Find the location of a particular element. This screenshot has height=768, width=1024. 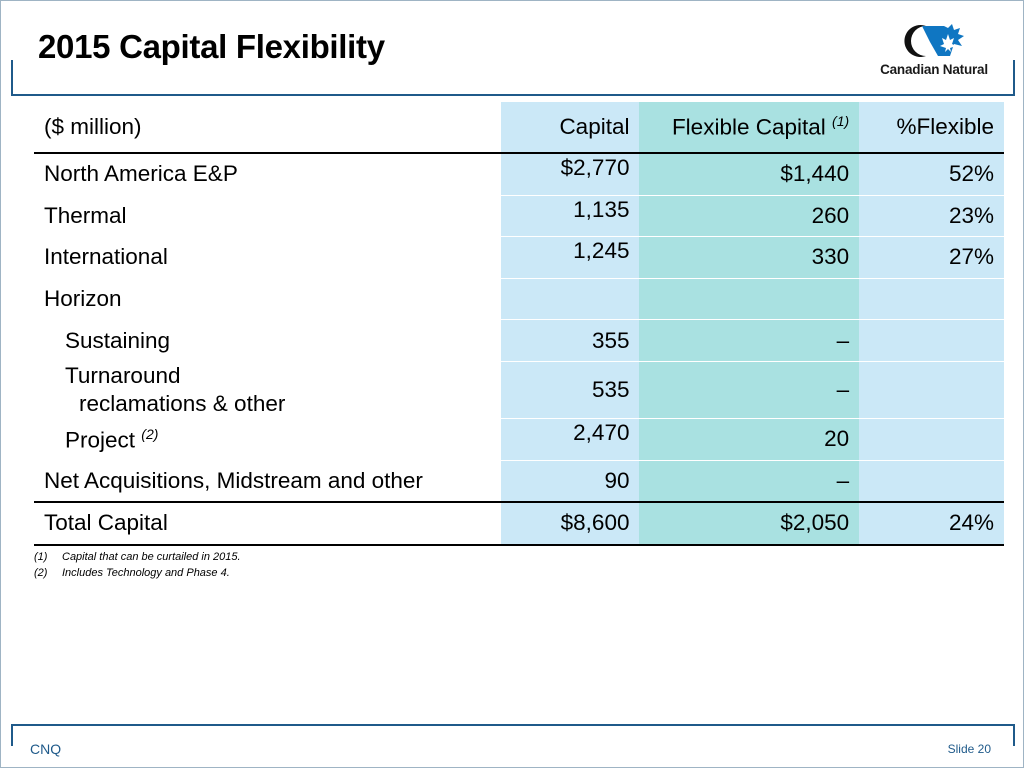

row-capital: 355 is located at coordinates (570, 340).